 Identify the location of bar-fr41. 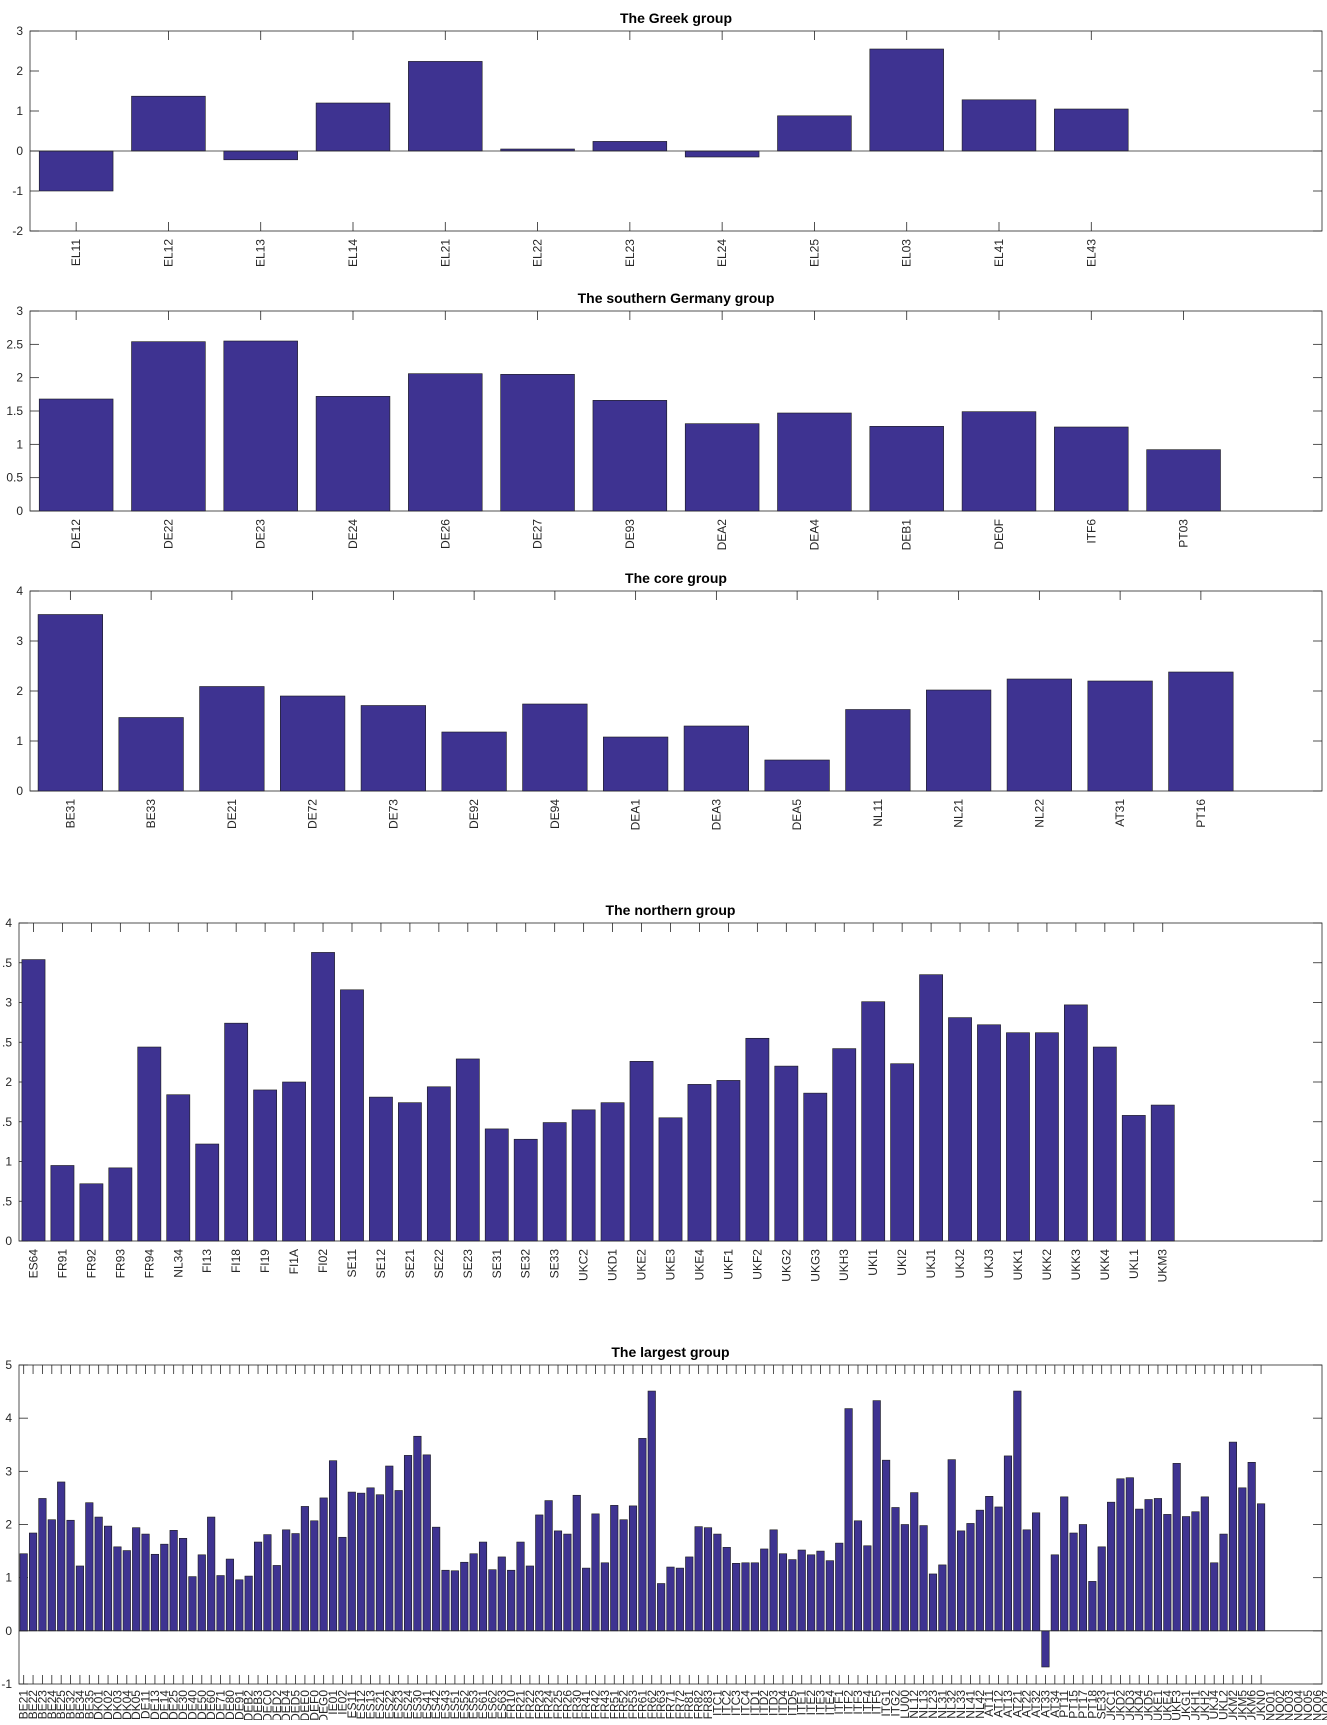
(586, 1599).